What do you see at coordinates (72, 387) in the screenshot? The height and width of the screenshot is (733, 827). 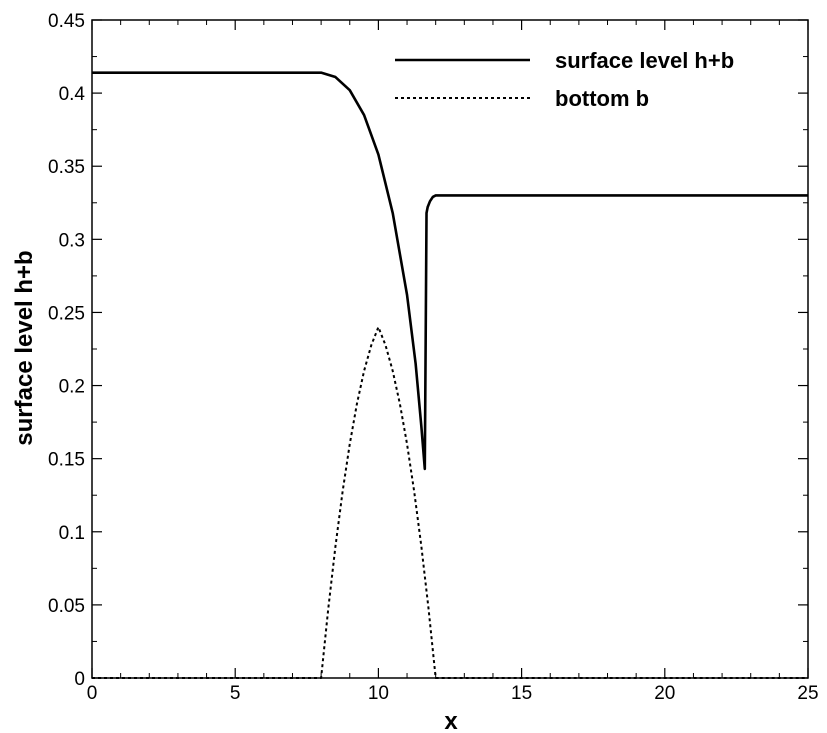 I see `y-tick-label: 0.2` at bounding box center [72, 387].